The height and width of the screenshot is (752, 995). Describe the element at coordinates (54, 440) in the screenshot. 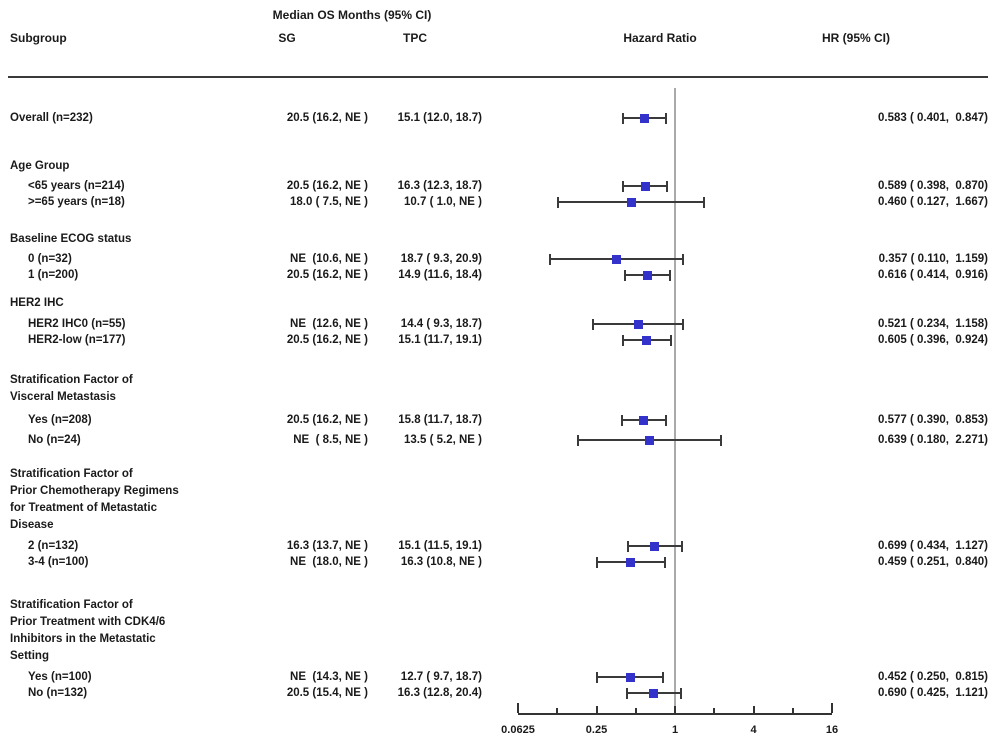

I see `subgroup-label: No (n=24)` at that location.